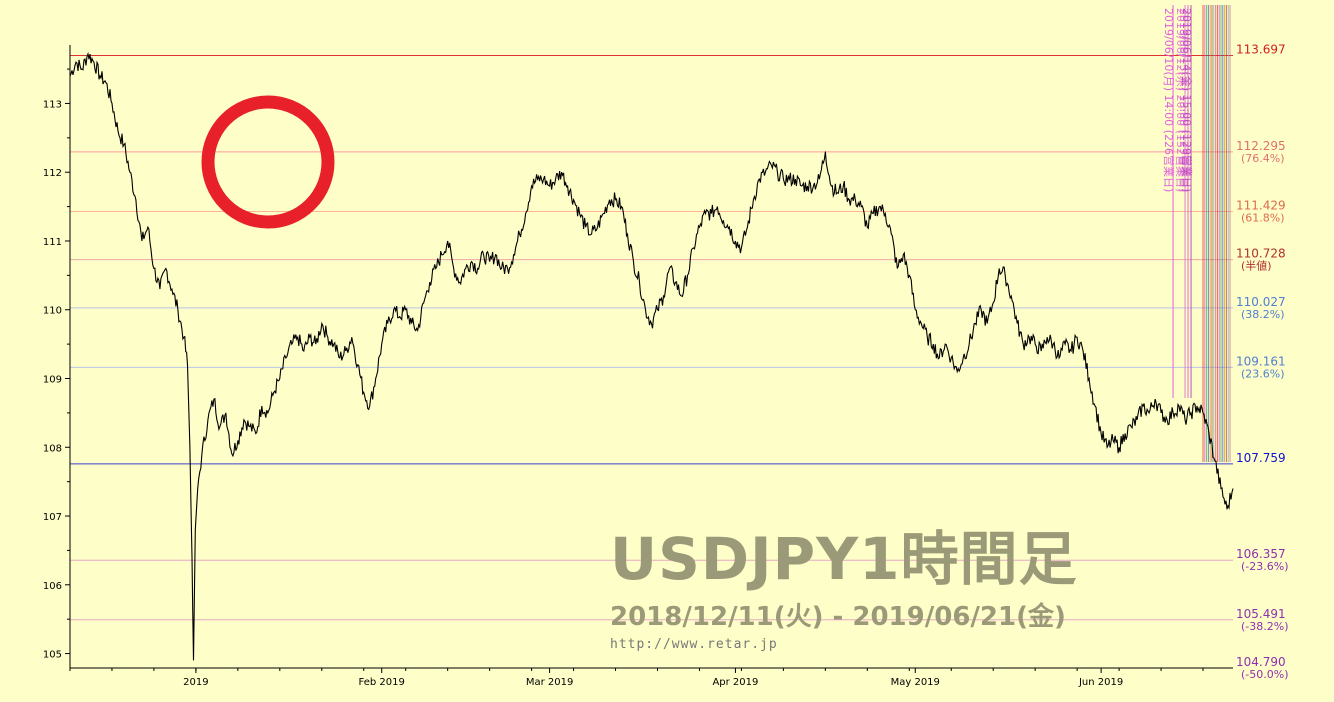  I want to click on y-tick-label: 107, so click(52, 517).